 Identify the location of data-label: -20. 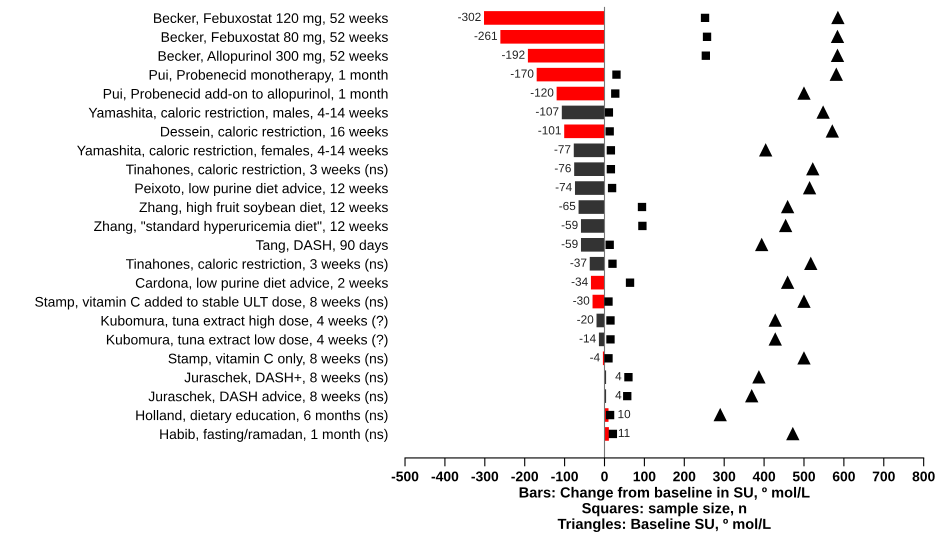
(585, 319).